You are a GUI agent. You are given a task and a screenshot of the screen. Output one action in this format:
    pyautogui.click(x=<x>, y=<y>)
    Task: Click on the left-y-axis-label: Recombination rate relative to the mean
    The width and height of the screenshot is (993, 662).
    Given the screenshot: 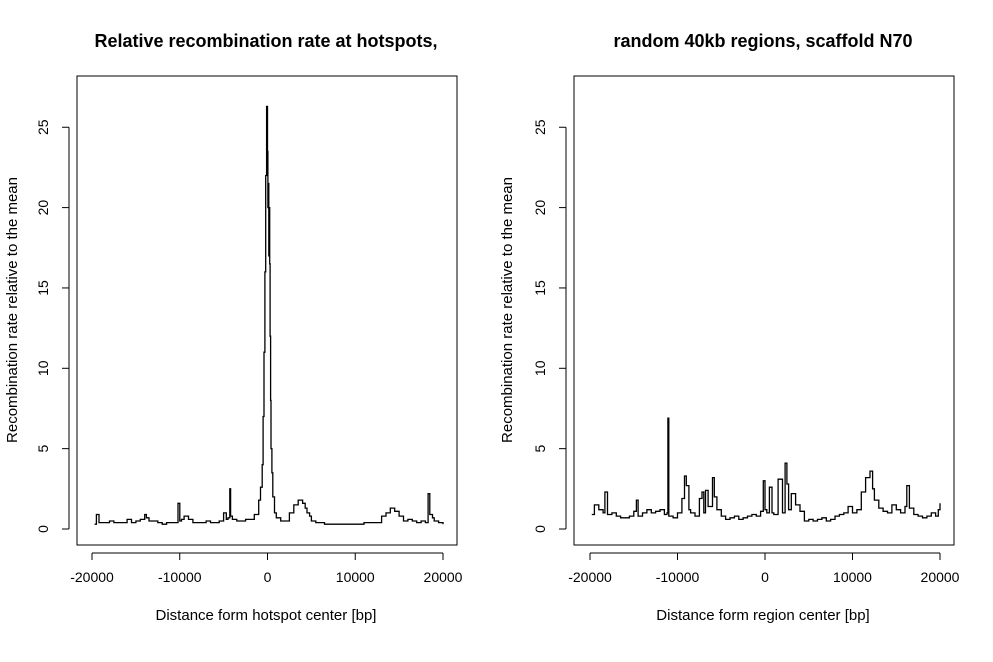 What is the action you would take?
    pyautogui.click(x=12, y=310)
    